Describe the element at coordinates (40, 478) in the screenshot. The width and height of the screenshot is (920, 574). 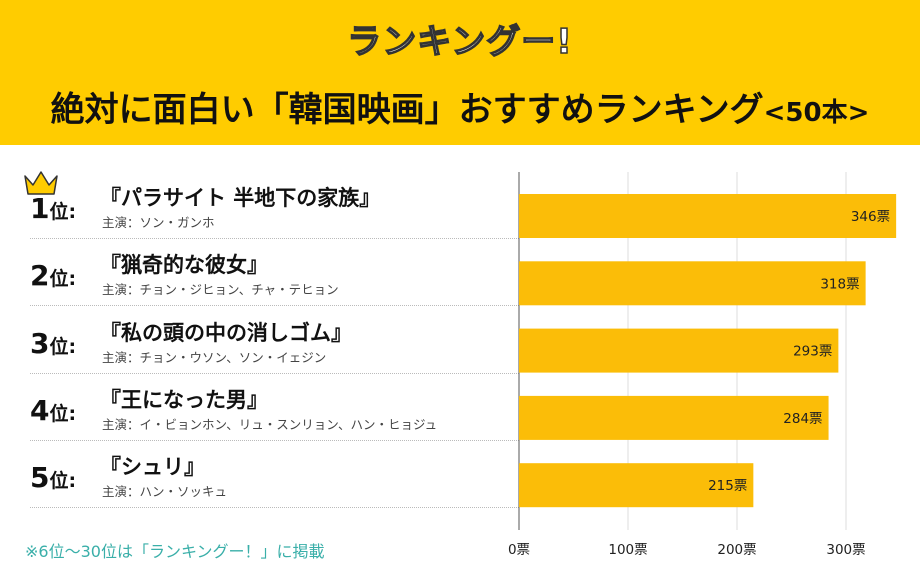
I see `rank-number: 5` at that location.